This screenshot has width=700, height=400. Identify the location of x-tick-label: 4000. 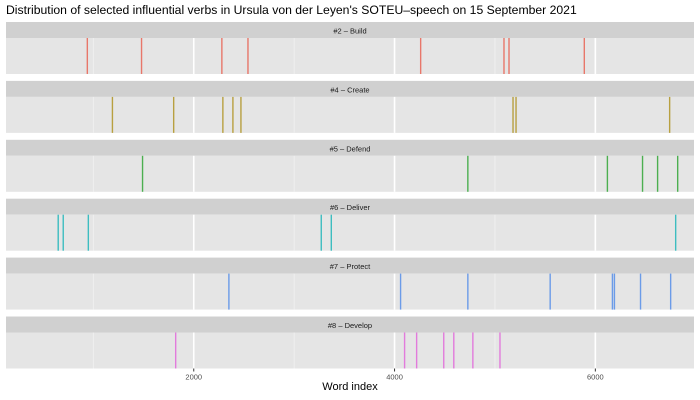
(394, 377).